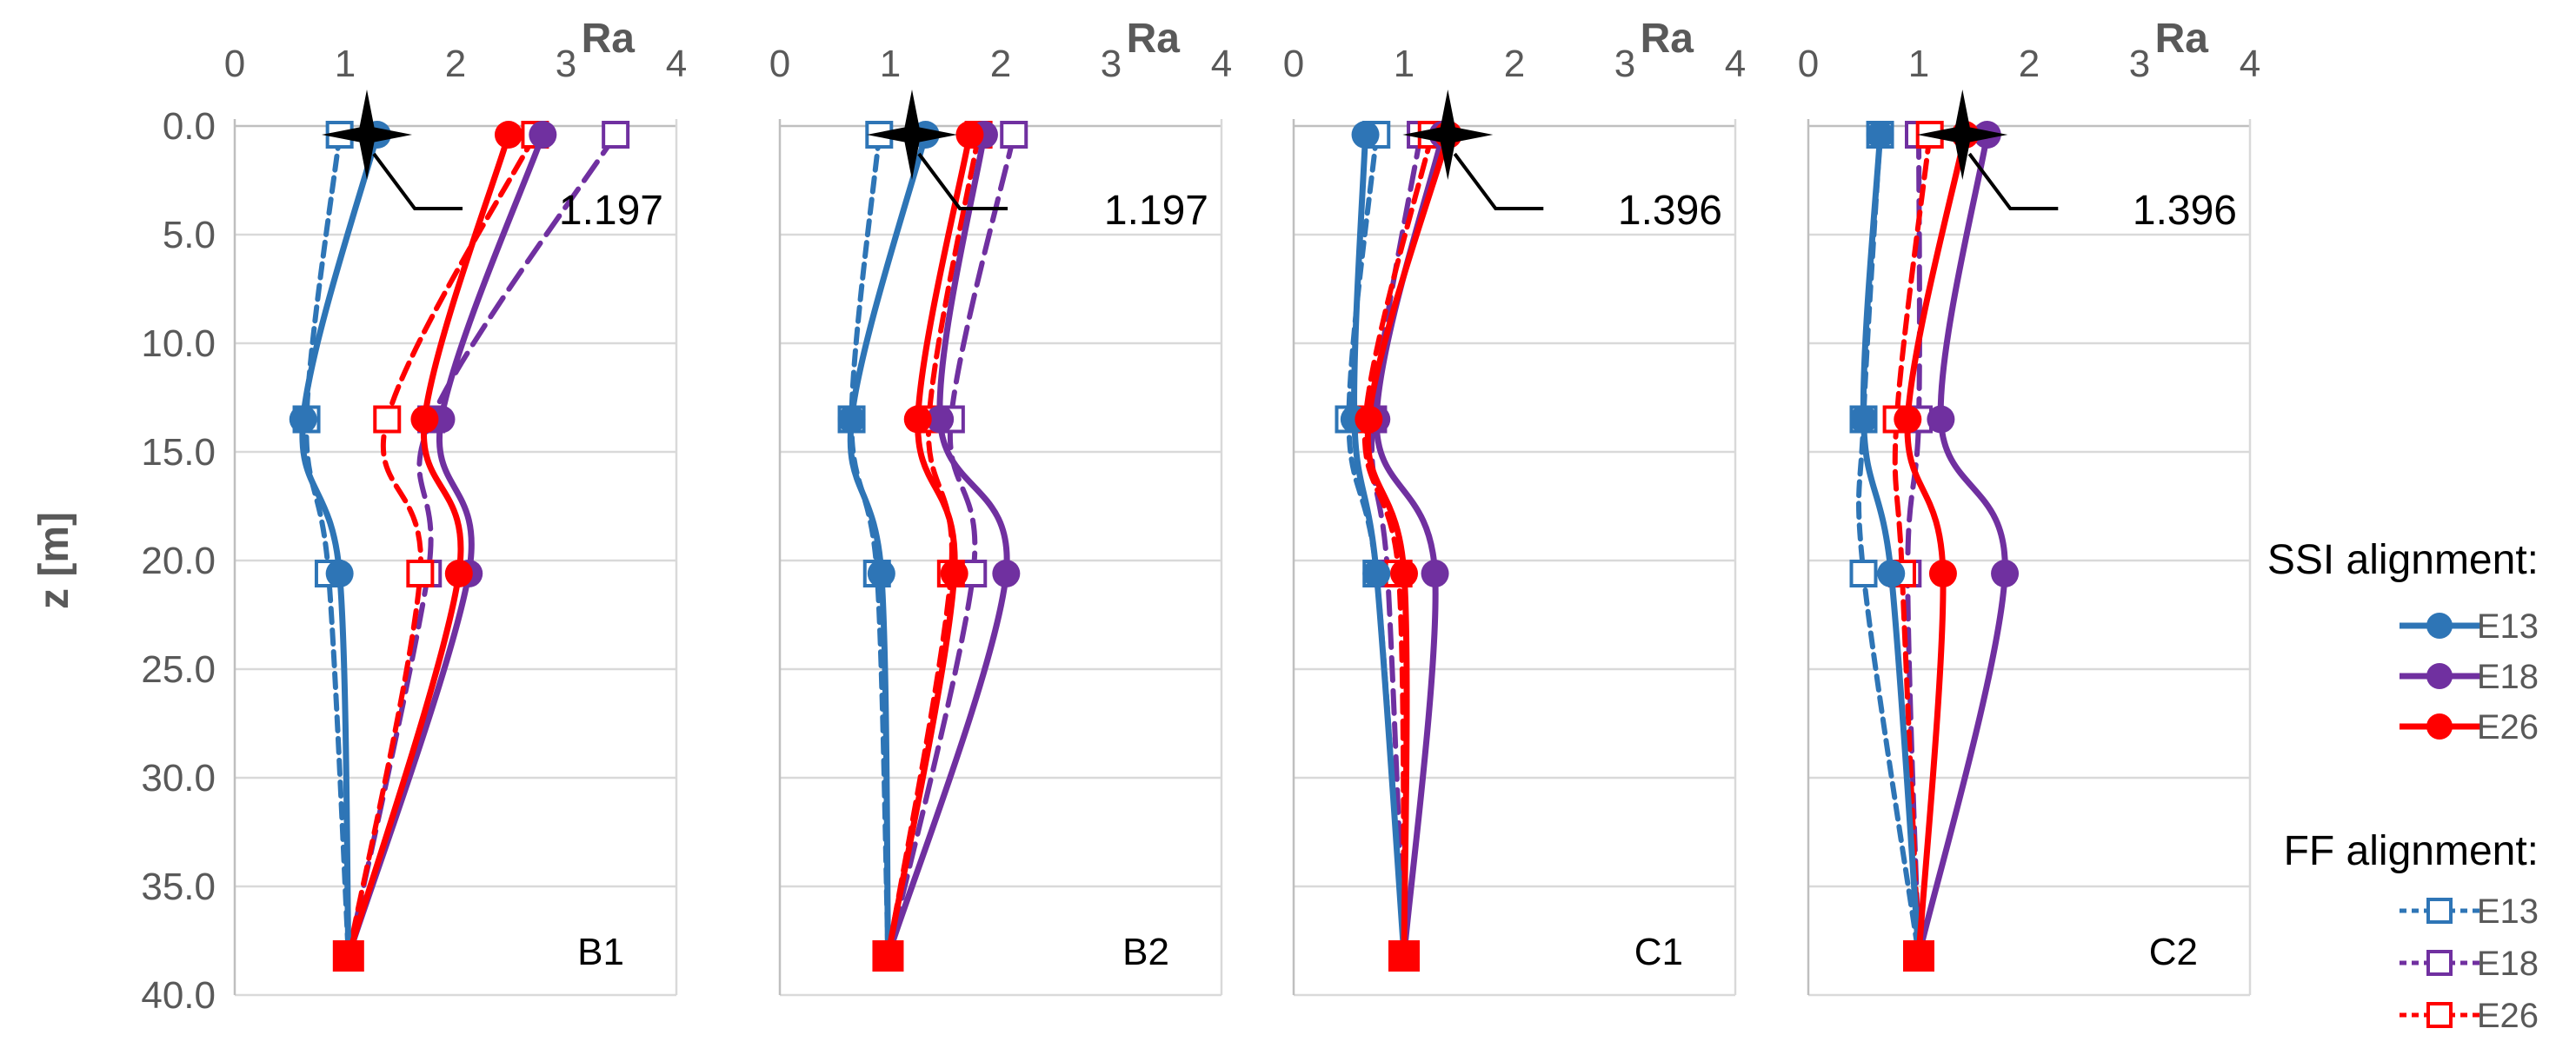  I want to click on y-tick-label: 10.0, so click(178, 343).